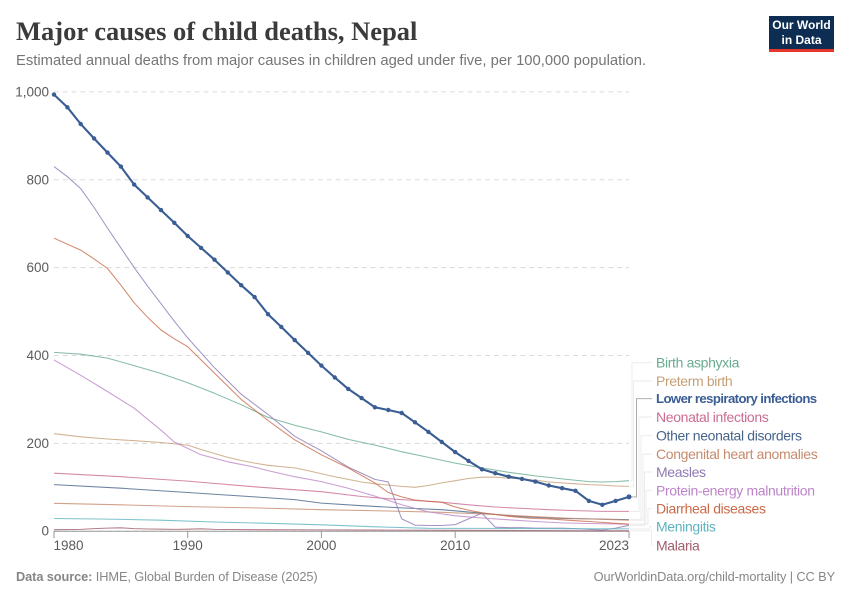 The image size is (850, 600). I want to click on svg-text: Malaria, so click(678, 545).